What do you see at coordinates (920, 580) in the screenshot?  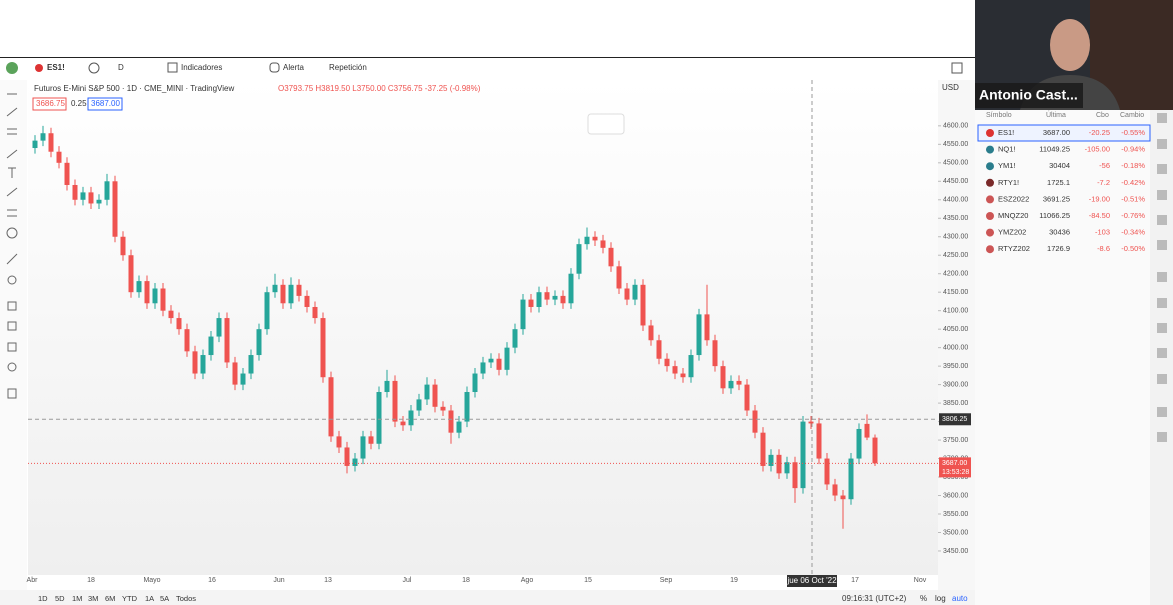 I see `x-tick-label: Nov` at bounding box center [920, 580].